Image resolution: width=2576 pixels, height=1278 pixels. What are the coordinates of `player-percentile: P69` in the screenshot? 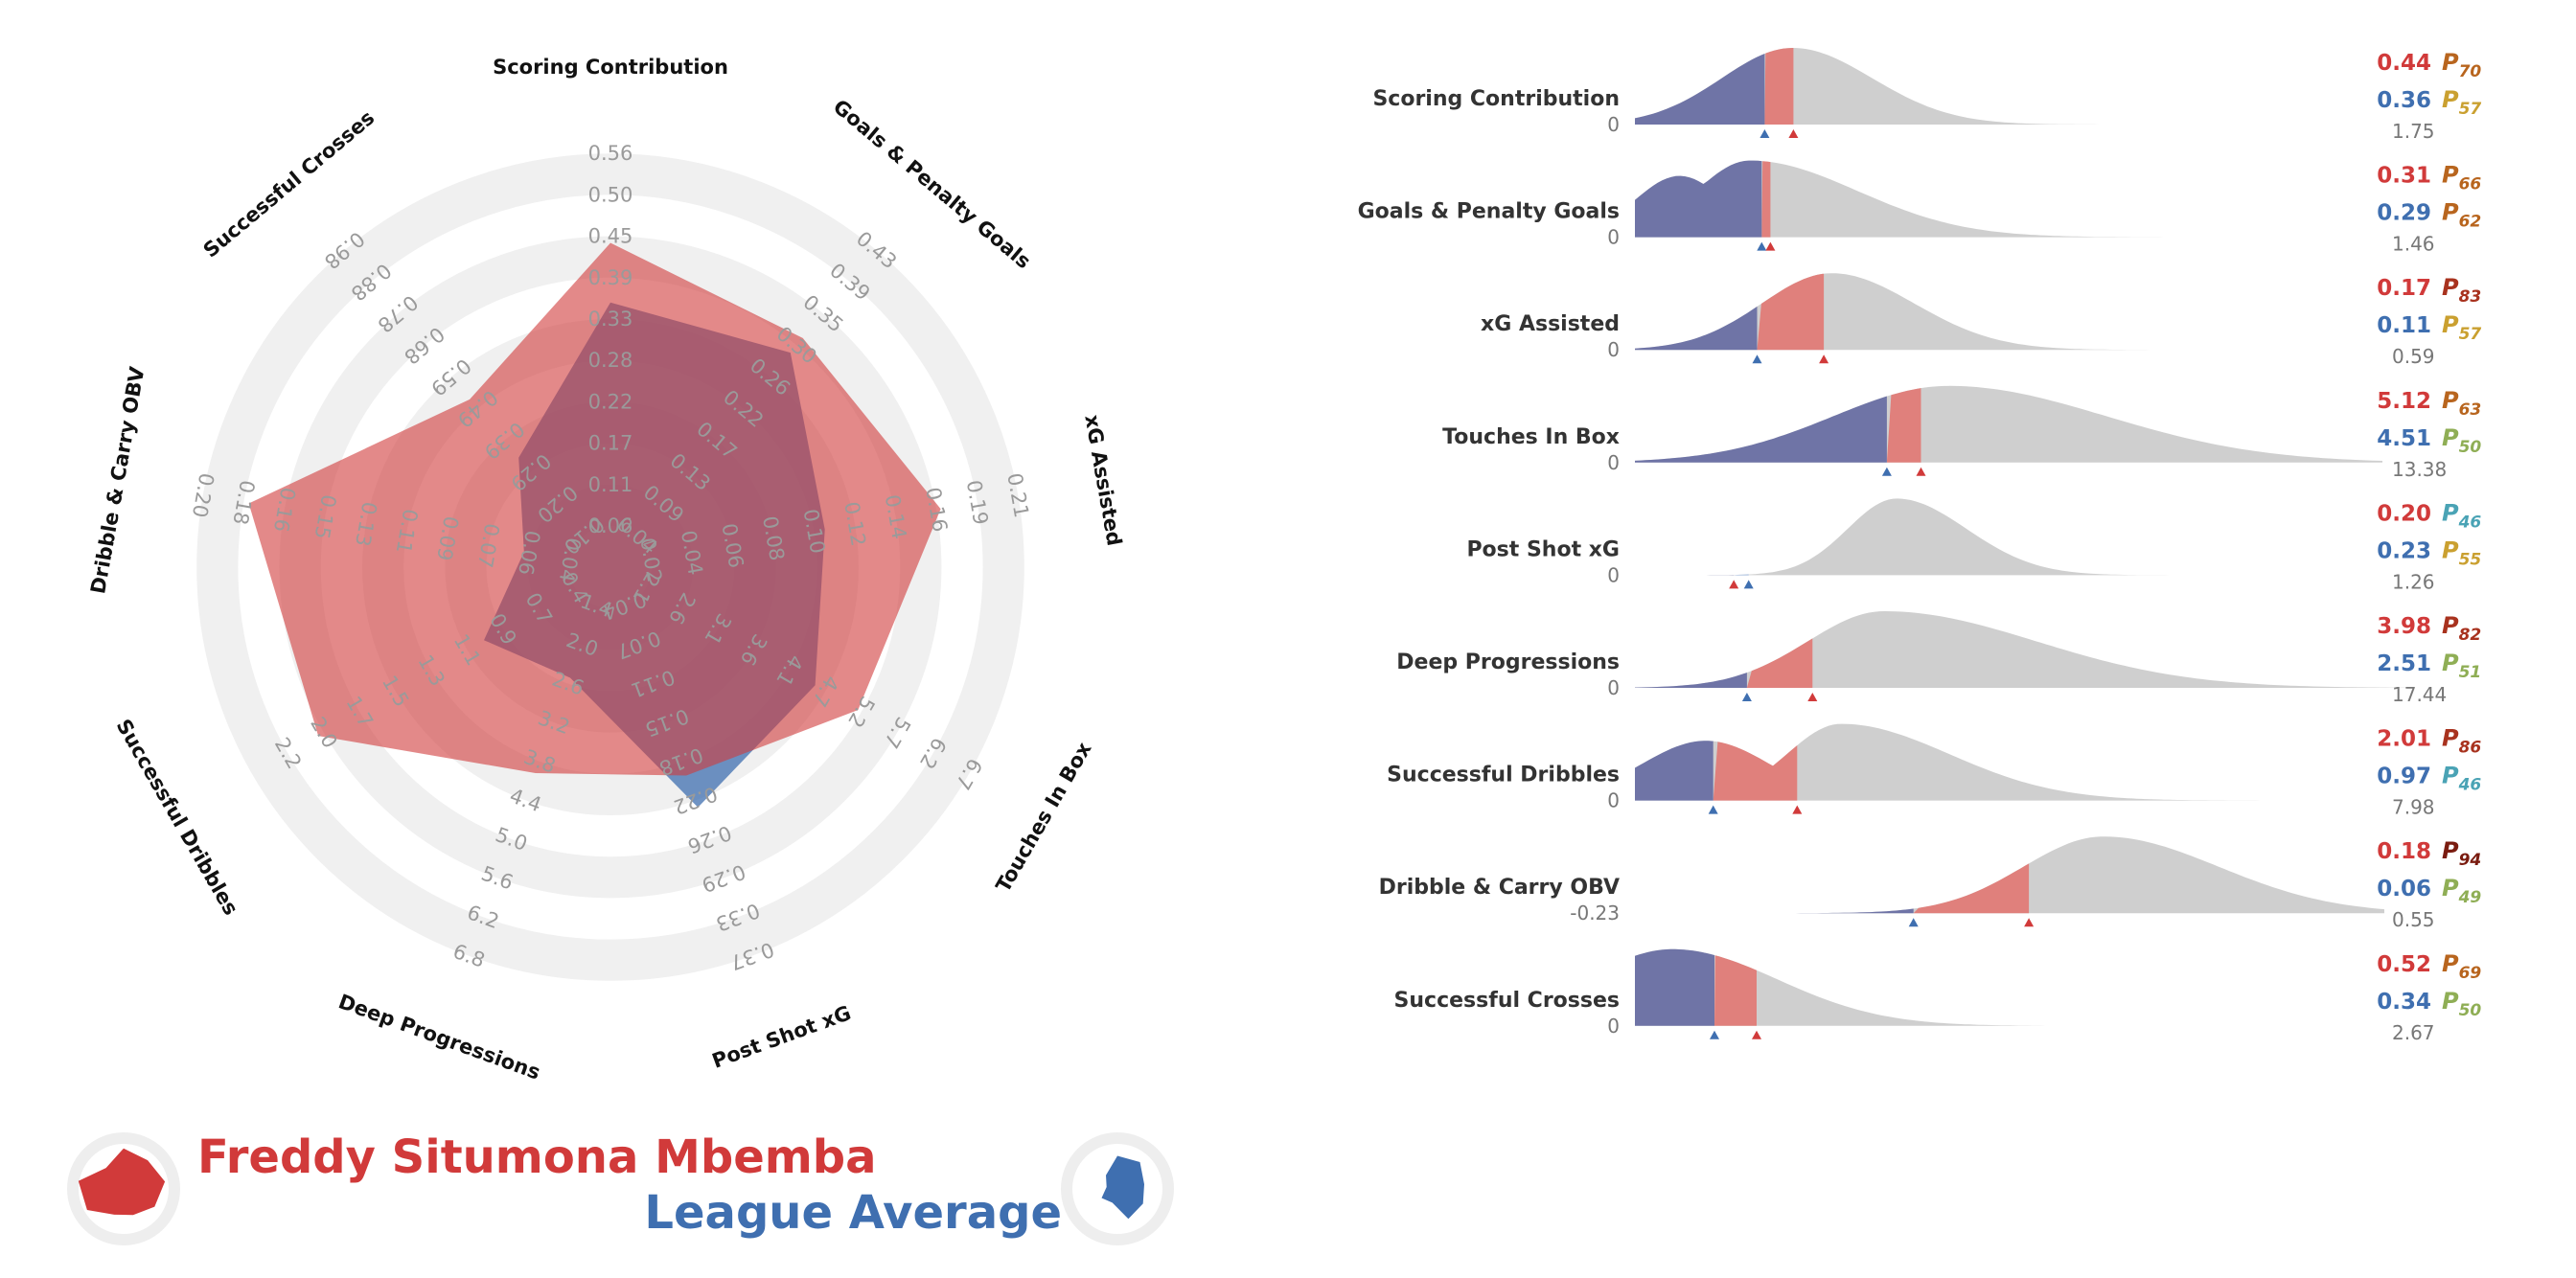 It's located at (2461, 966).